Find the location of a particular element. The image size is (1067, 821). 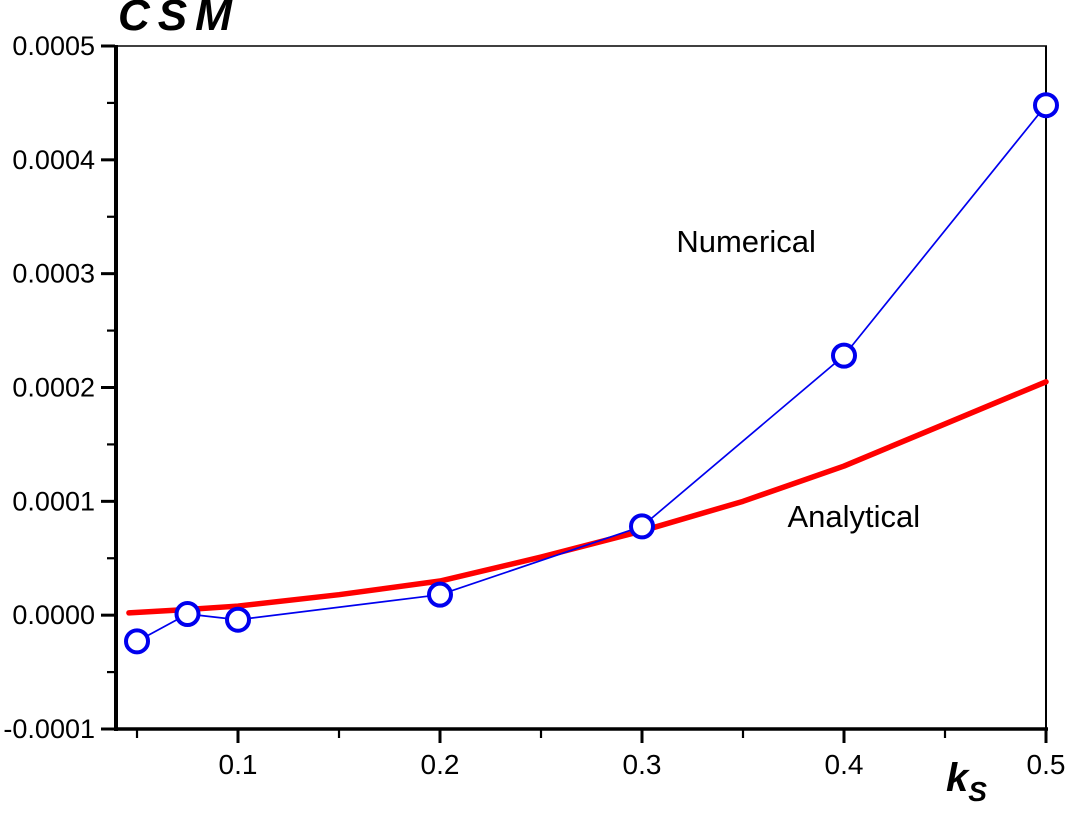

y-tick-label: 0.0000 is located at coordinates (53, 615).